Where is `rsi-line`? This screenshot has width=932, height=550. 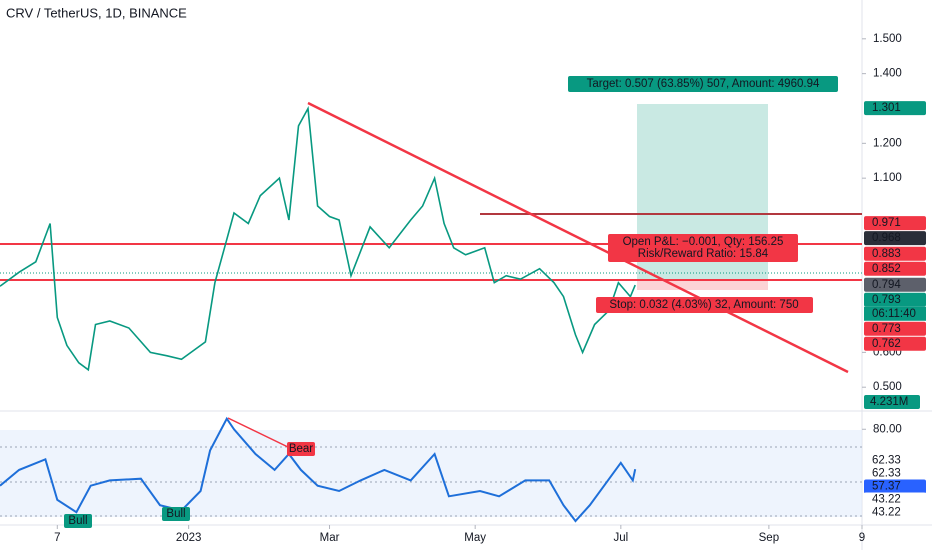
rsi-line is located at coordinates (318, 469).